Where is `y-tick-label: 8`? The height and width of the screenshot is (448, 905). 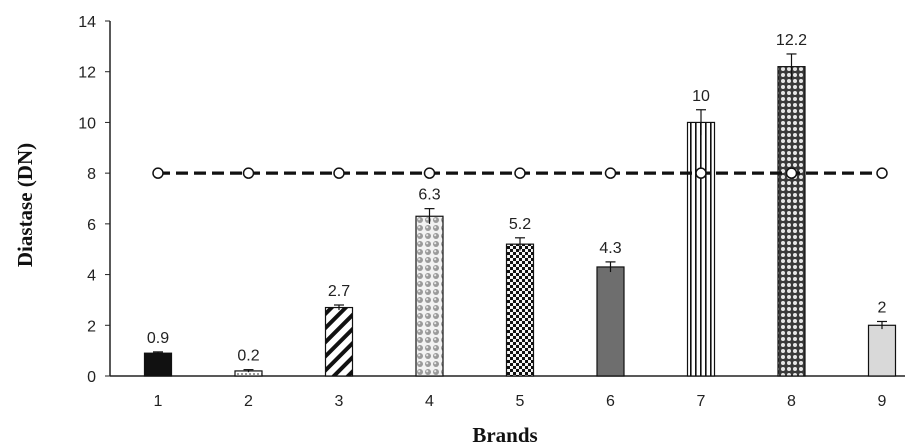
y-tick-label: 8 is located at coordinates (91, 174).